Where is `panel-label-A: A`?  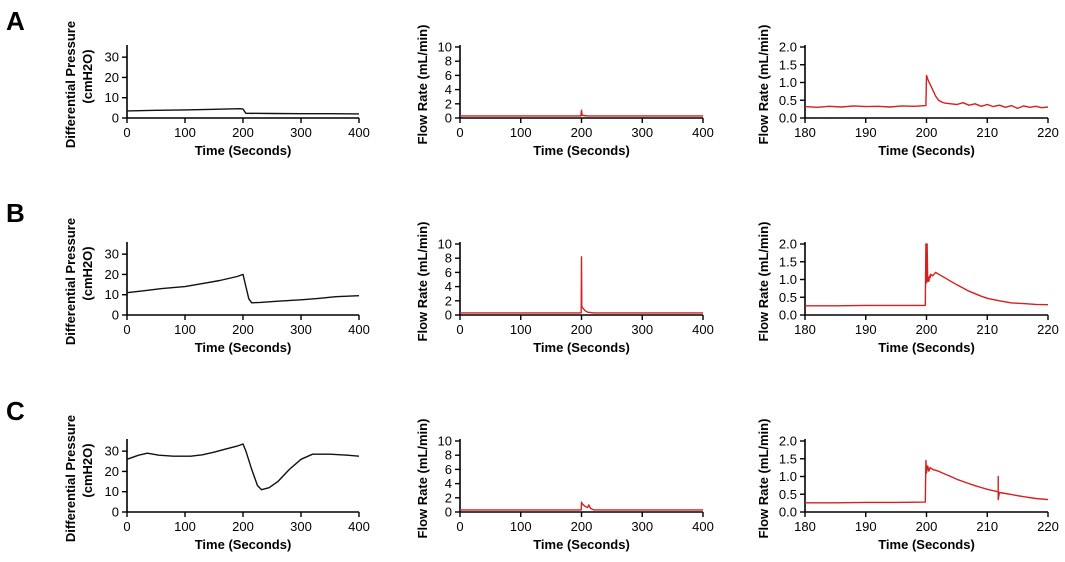
panel-label-A: A is located at coordinates (15, 21).